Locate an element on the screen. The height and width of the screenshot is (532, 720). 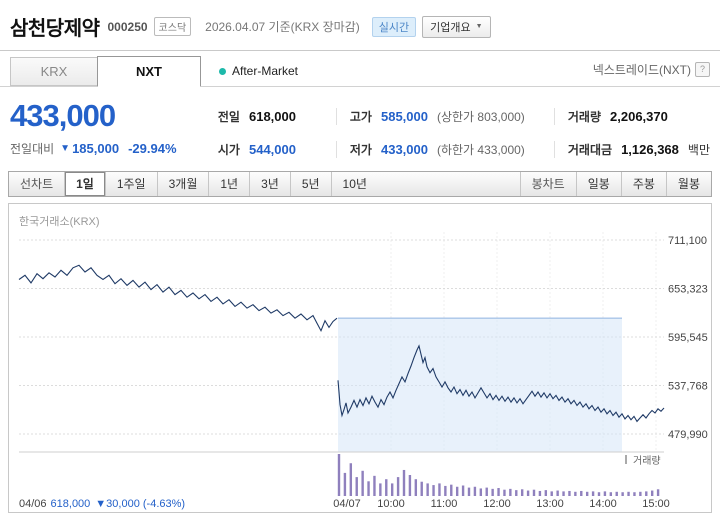
amount-label: 거래대금 is located at coordinates (590, 150).